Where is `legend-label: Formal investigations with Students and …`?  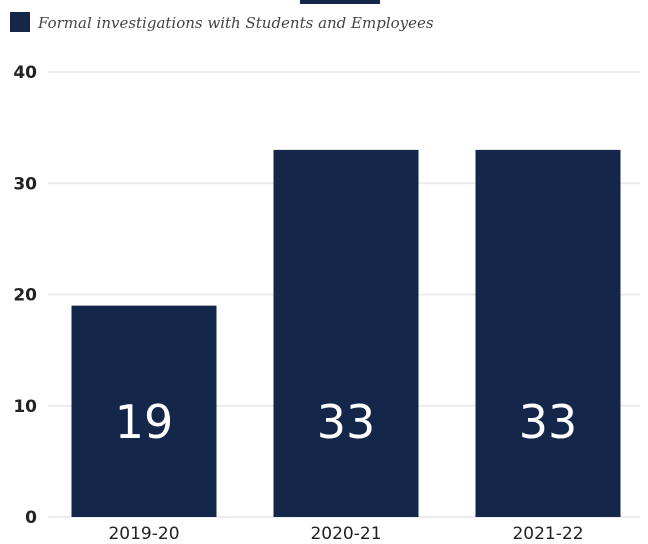 legend-label: Formal investigations with Students and … is located at coordinates (235, 23).